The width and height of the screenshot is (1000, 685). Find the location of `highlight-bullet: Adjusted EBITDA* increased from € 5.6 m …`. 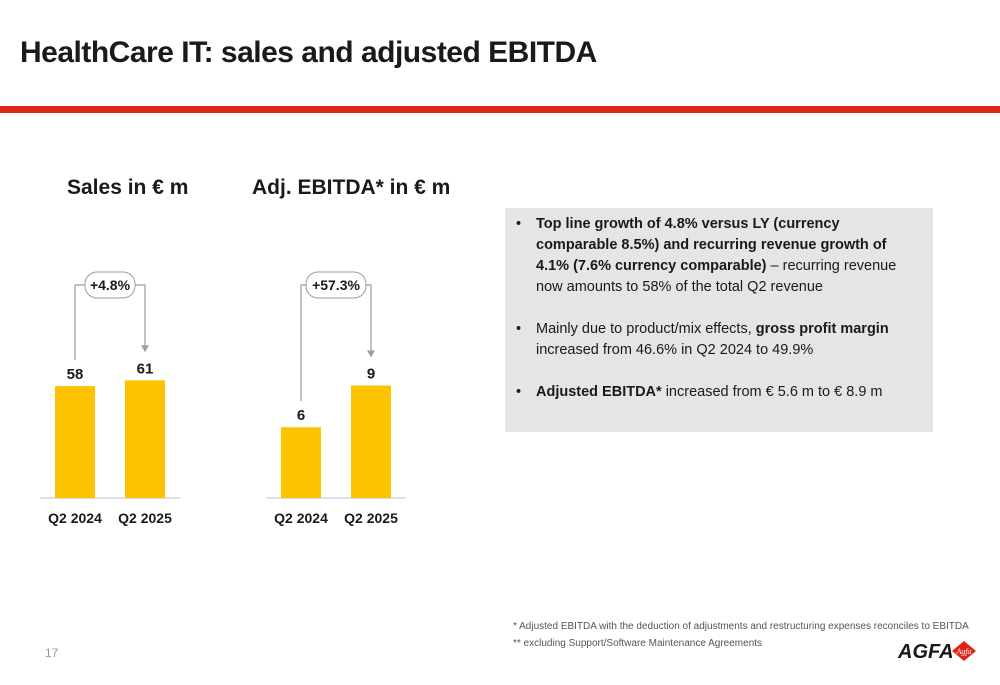

highlight-bullet: Adjusted EBITDA* increased from € 5.6 m … is located at coordinates (717, 392).